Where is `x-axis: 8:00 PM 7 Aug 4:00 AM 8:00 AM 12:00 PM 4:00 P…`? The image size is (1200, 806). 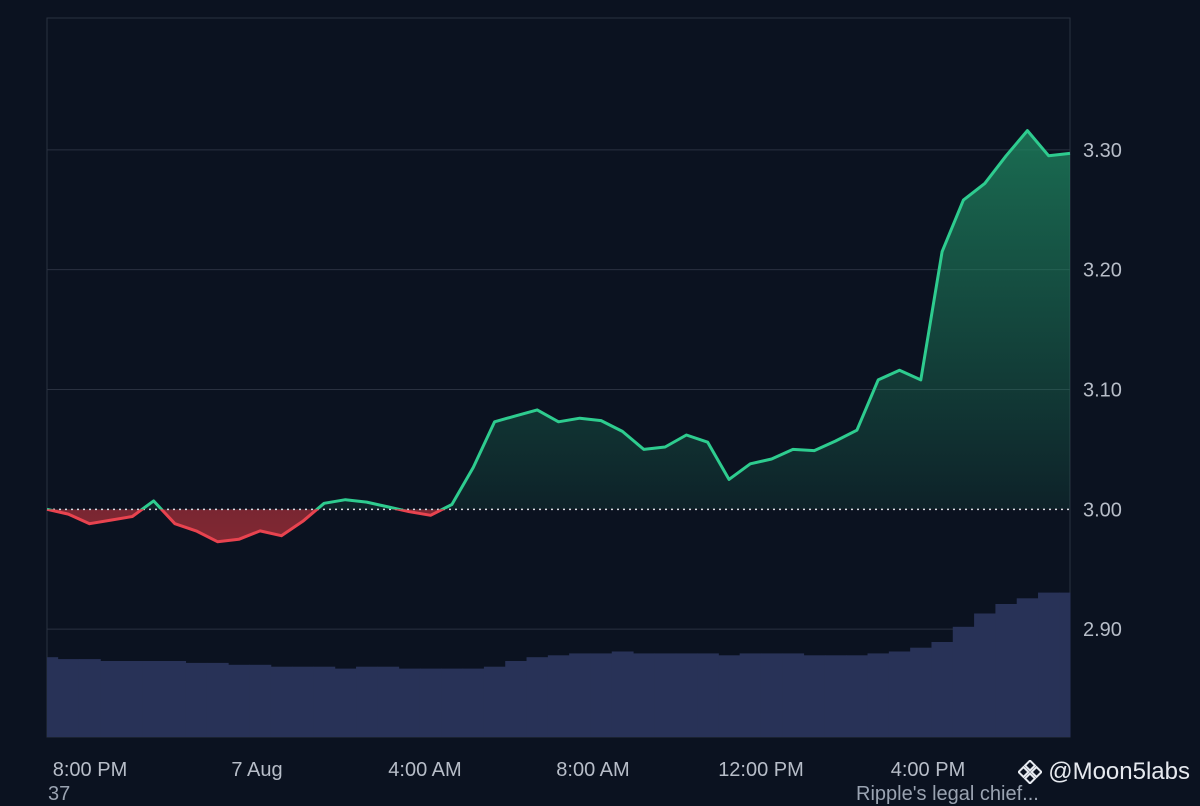
x-axis: 8:00 PM 7 Aug 4:00 AM 8:00 AM 12:00 PM 4:00 P… is located at coordinates (509, 770).